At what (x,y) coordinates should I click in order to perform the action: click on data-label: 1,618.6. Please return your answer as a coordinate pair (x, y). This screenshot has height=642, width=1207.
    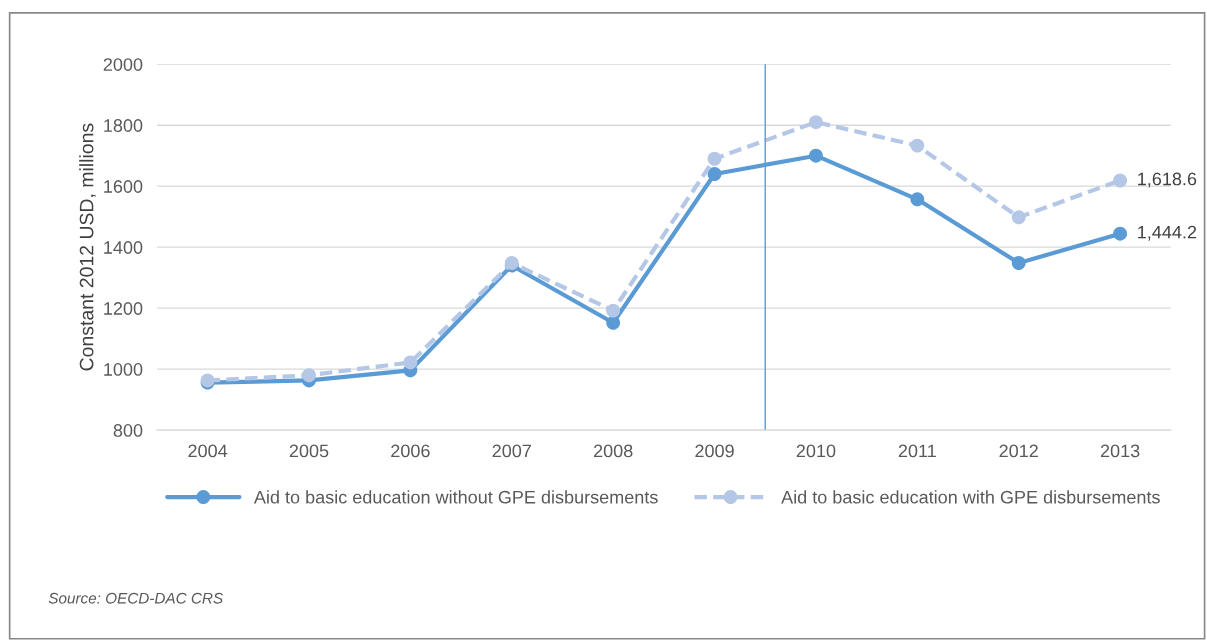
    Looking at the image, I should click on (1167, 180).